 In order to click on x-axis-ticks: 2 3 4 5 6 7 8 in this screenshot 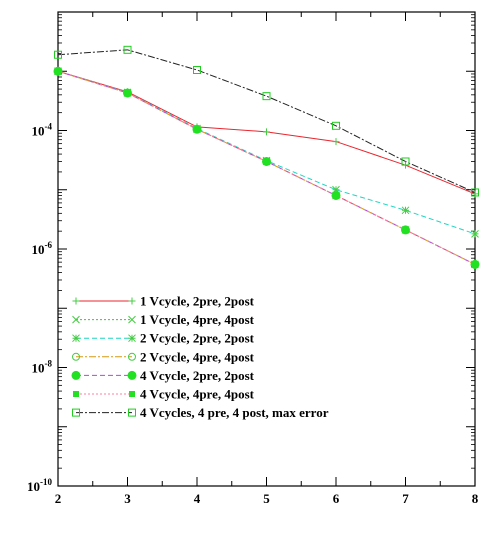, I will do `click(267, 498)`.